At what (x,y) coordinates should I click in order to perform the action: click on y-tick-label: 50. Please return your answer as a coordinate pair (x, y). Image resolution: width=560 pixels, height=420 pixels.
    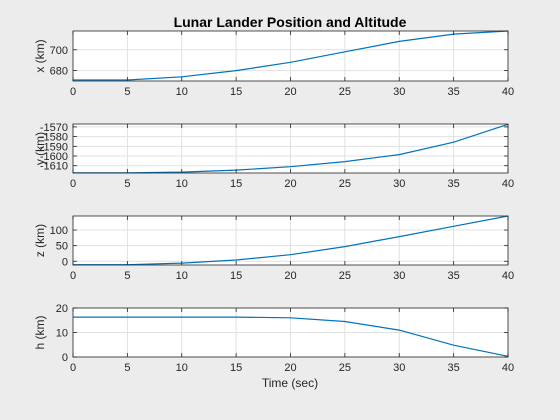
    Looking at the image, I should click on (62, 247).